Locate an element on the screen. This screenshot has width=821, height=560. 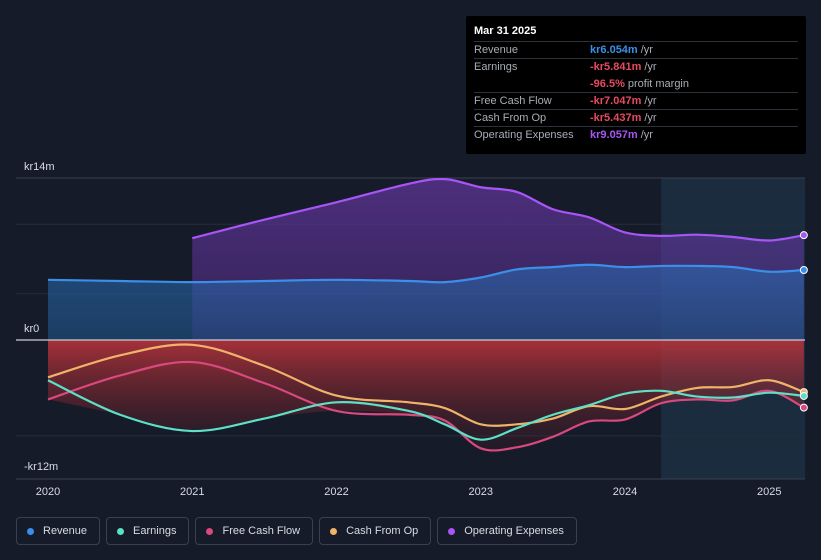
legend-item-revenue: Revenue is located at coordinates (58, 531).